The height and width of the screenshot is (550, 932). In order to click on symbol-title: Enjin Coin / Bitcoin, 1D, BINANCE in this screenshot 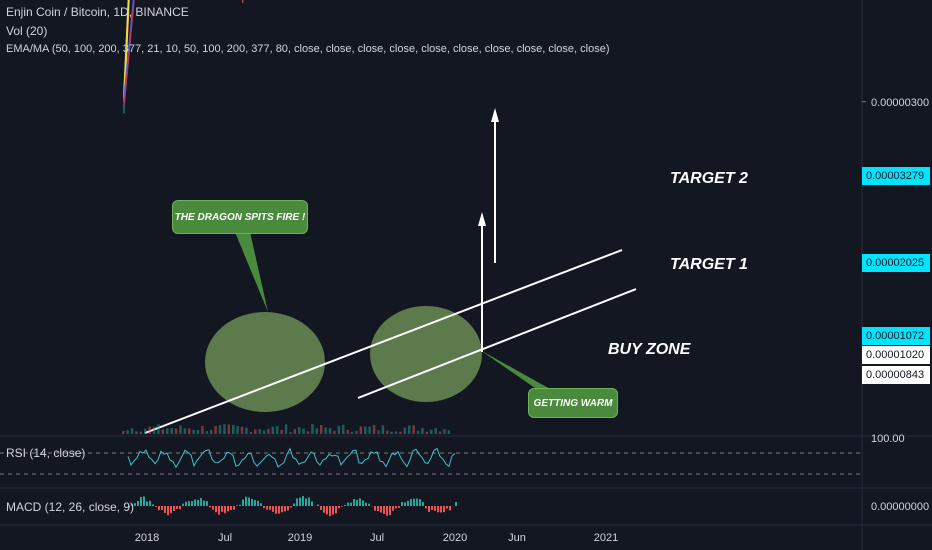, I will do `click(97, 12)`.